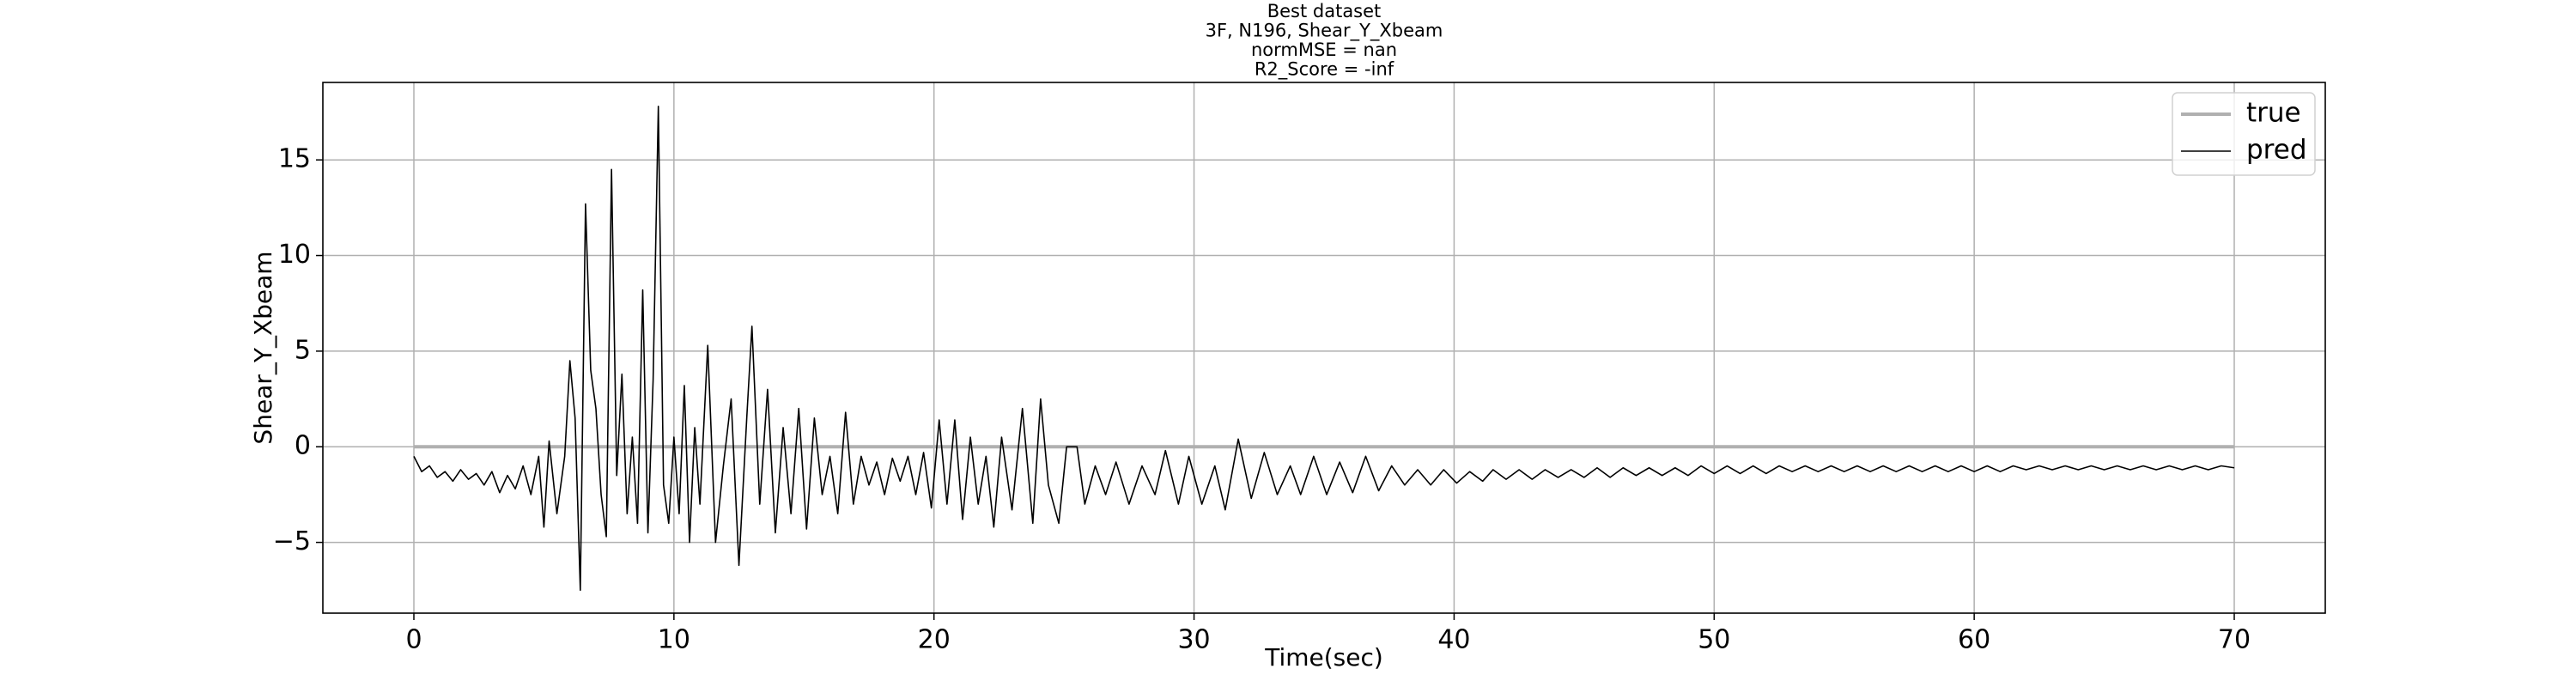 This screenshot has height=687, width=2576. Describe the element at coordinates (413, 640) in the screenshot. I see `x-tick-label: 0` at that location.